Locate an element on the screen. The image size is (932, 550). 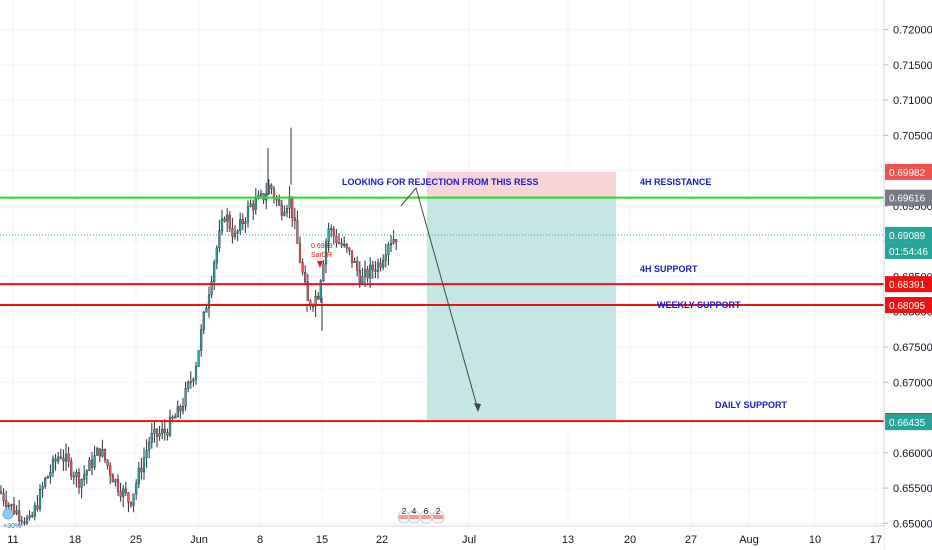
x-tick-label: Aug is located at coordinates (749, 540).